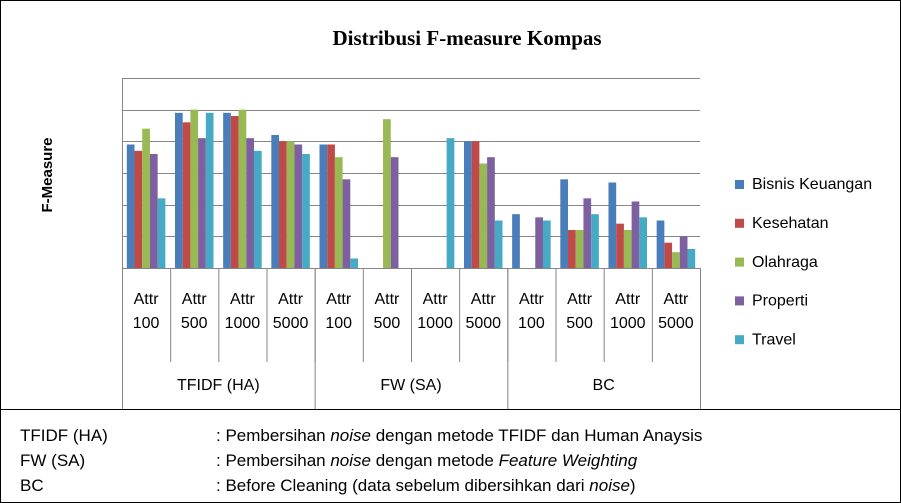  I want to click on group-label: TFIDF (HA), so click(218, 385).